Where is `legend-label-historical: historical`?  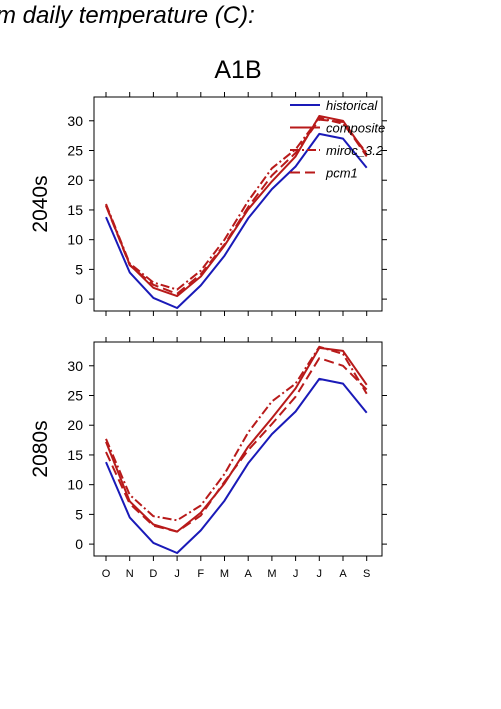
legend-label-historical: historical is located at coordinates (352, 105).